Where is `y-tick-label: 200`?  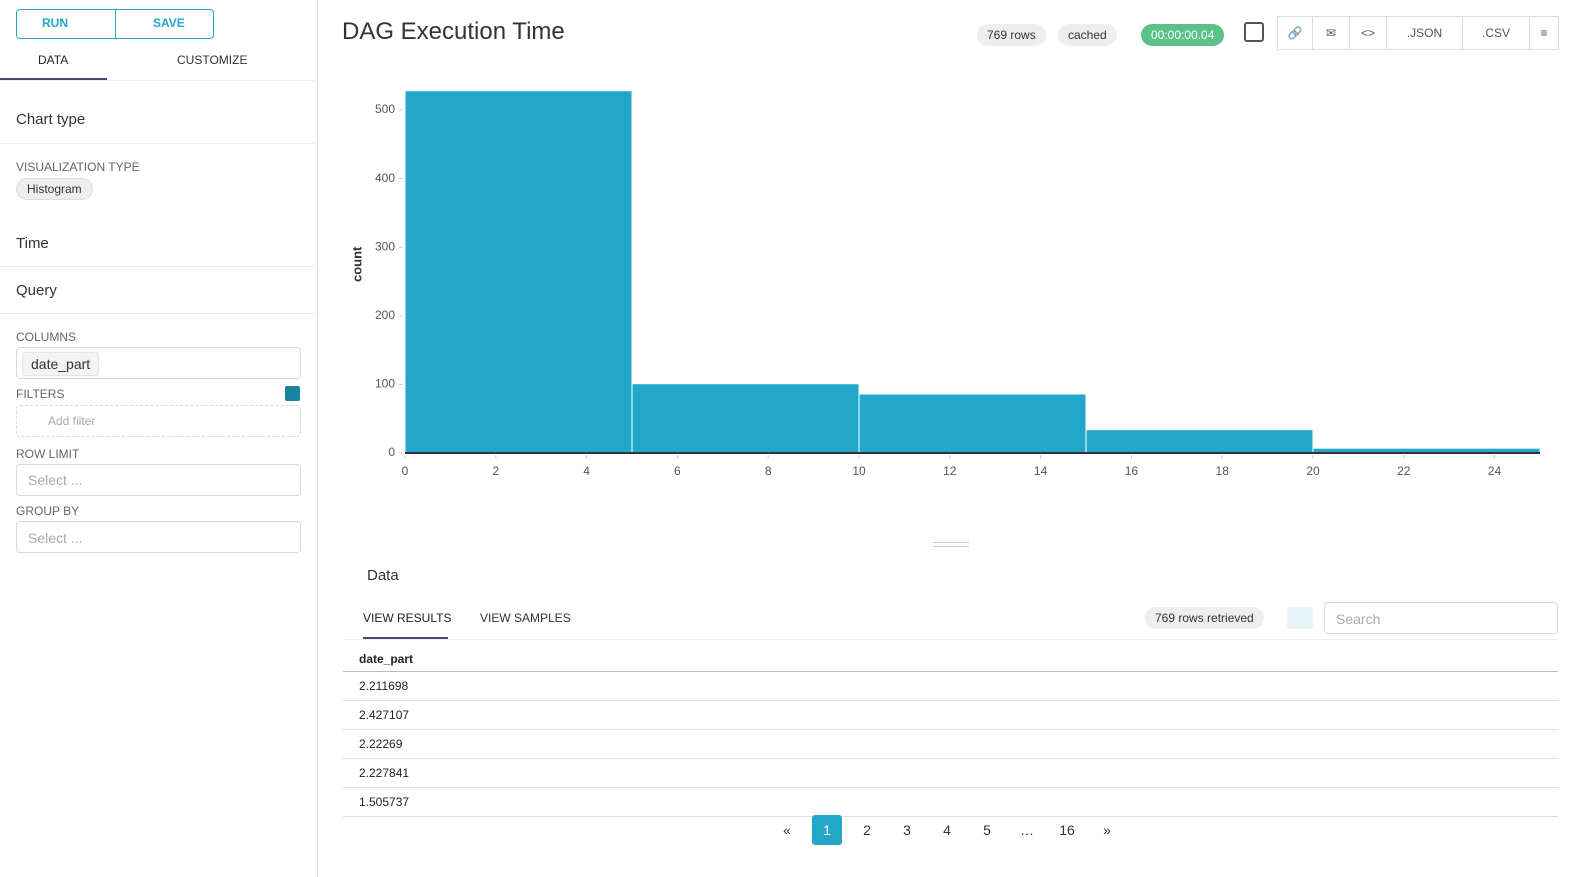 y-tick-label: 200 is located at coordinates (385, 315).